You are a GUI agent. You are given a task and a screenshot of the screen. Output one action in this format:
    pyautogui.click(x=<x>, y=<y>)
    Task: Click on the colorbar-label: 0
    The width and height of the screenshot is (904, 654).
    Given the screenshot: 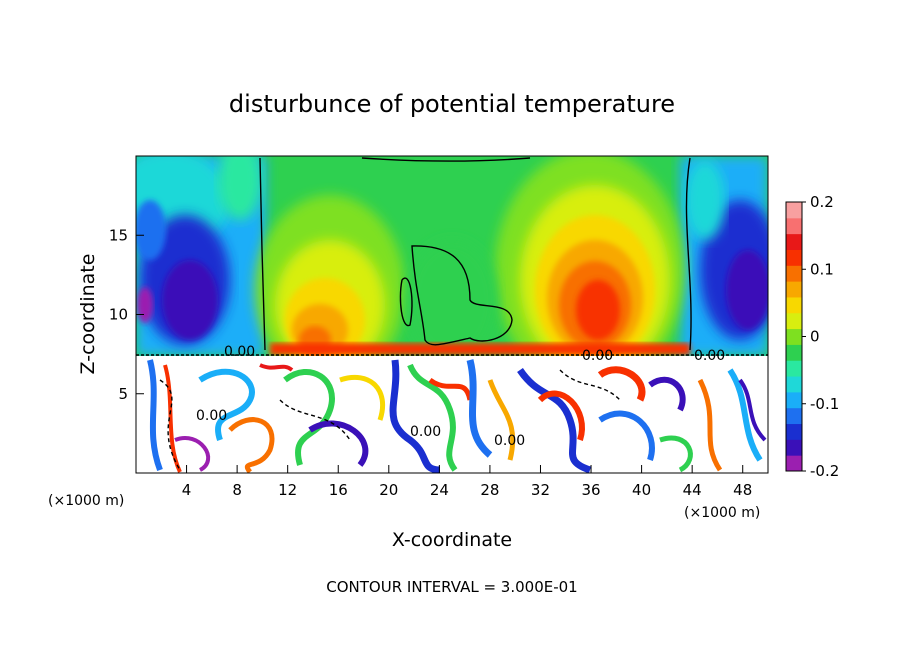 What is the action you would take?
    pyautogui.click(x=815, y=337)
    